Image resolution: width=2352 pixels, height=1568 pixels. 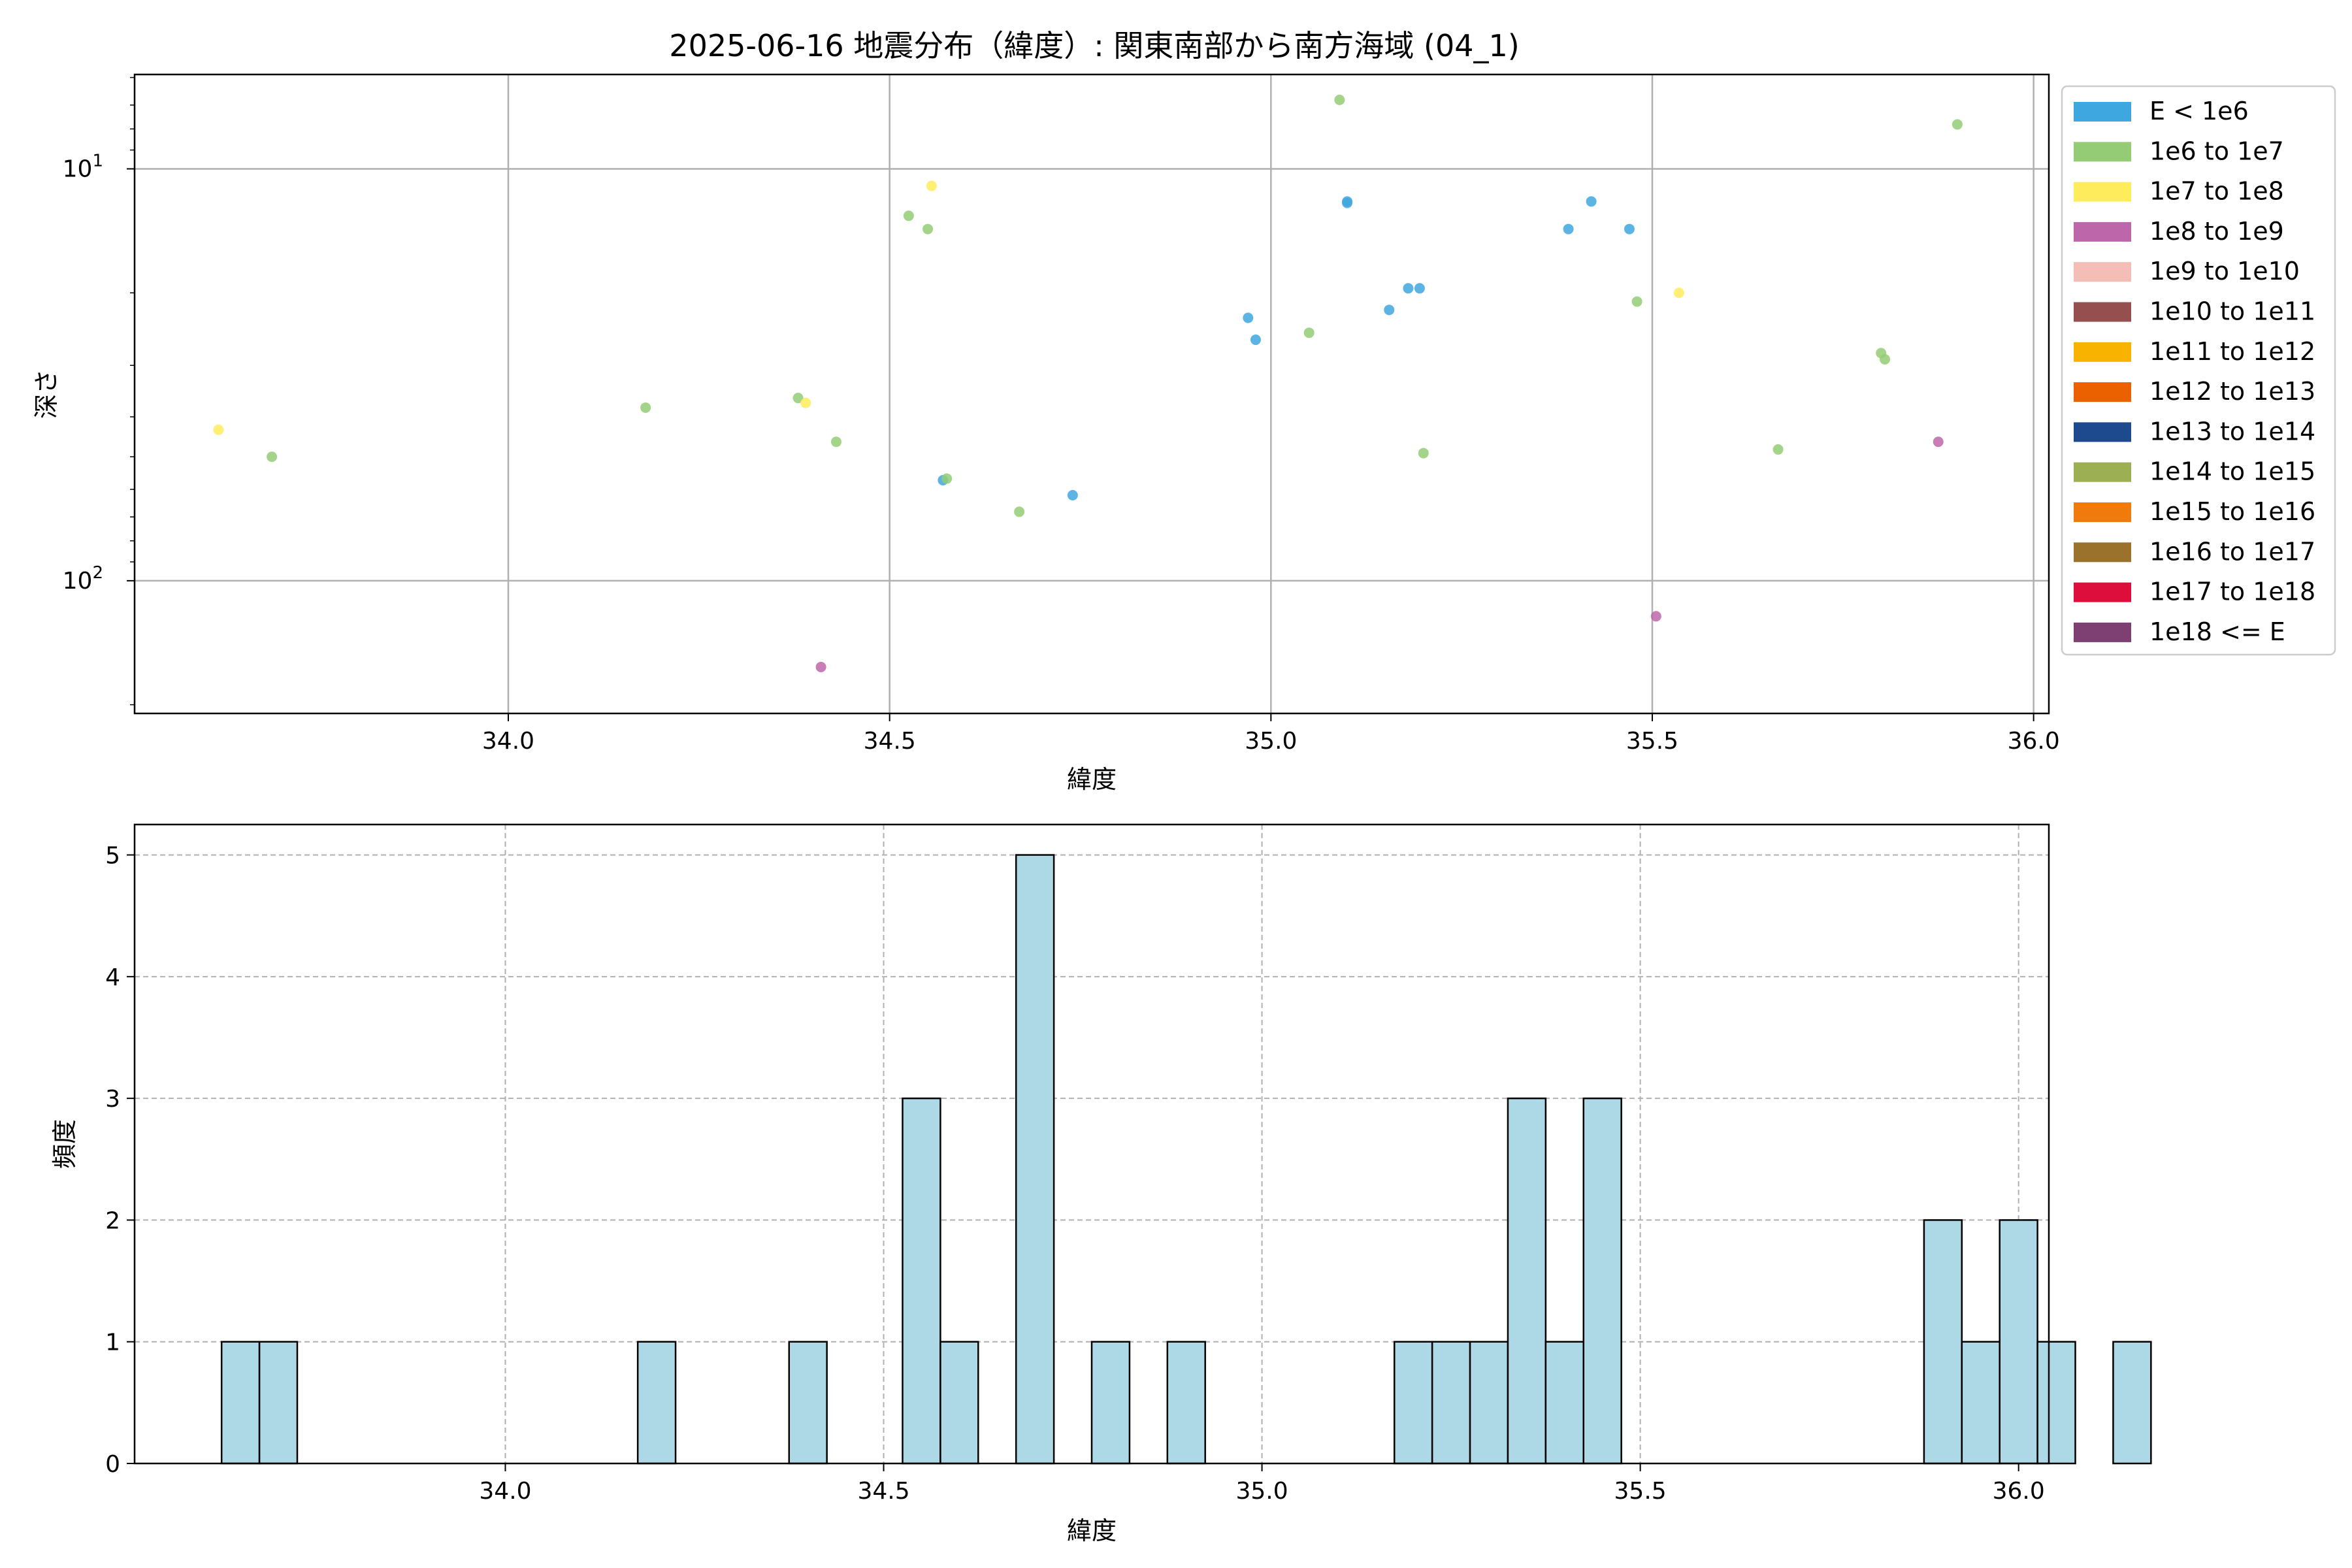 I want to click on legend-label: 1e7 to 1e8, so click(x=2216, y=191).